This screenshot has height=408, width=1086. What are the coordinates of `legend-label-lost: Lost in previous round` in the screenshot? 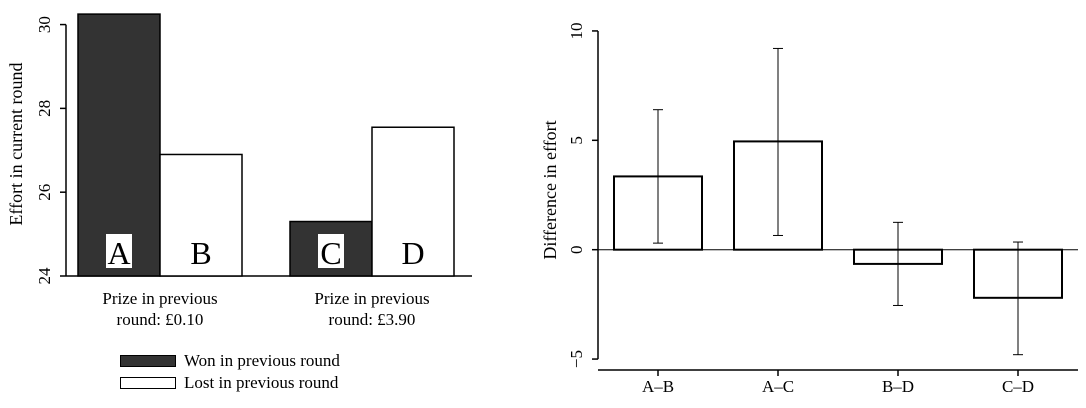 It's located at (261, 382).